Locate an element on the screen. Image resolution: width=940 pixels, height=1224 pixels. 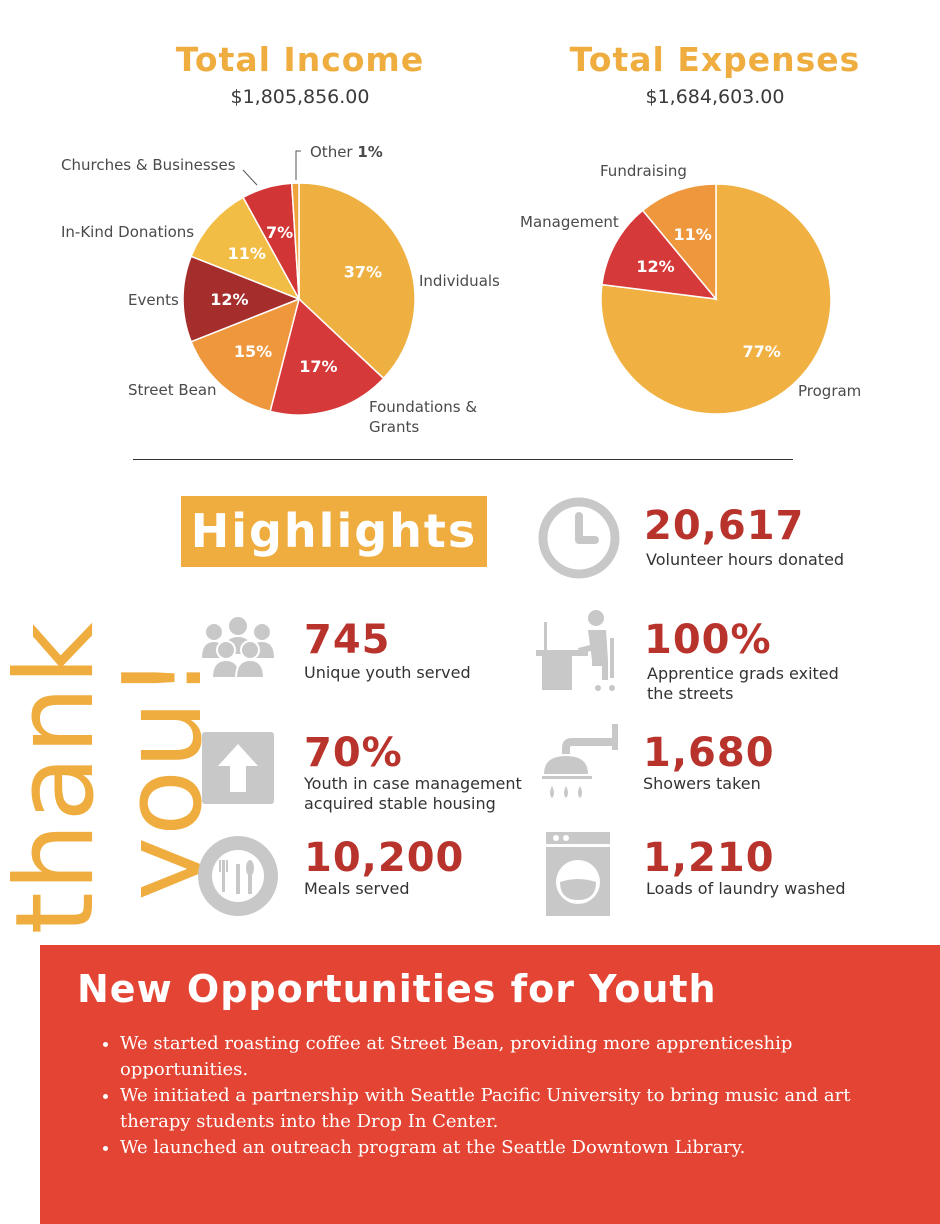
opportunities-title: New Opportunities for Youth is located at coordinates (397, 989).